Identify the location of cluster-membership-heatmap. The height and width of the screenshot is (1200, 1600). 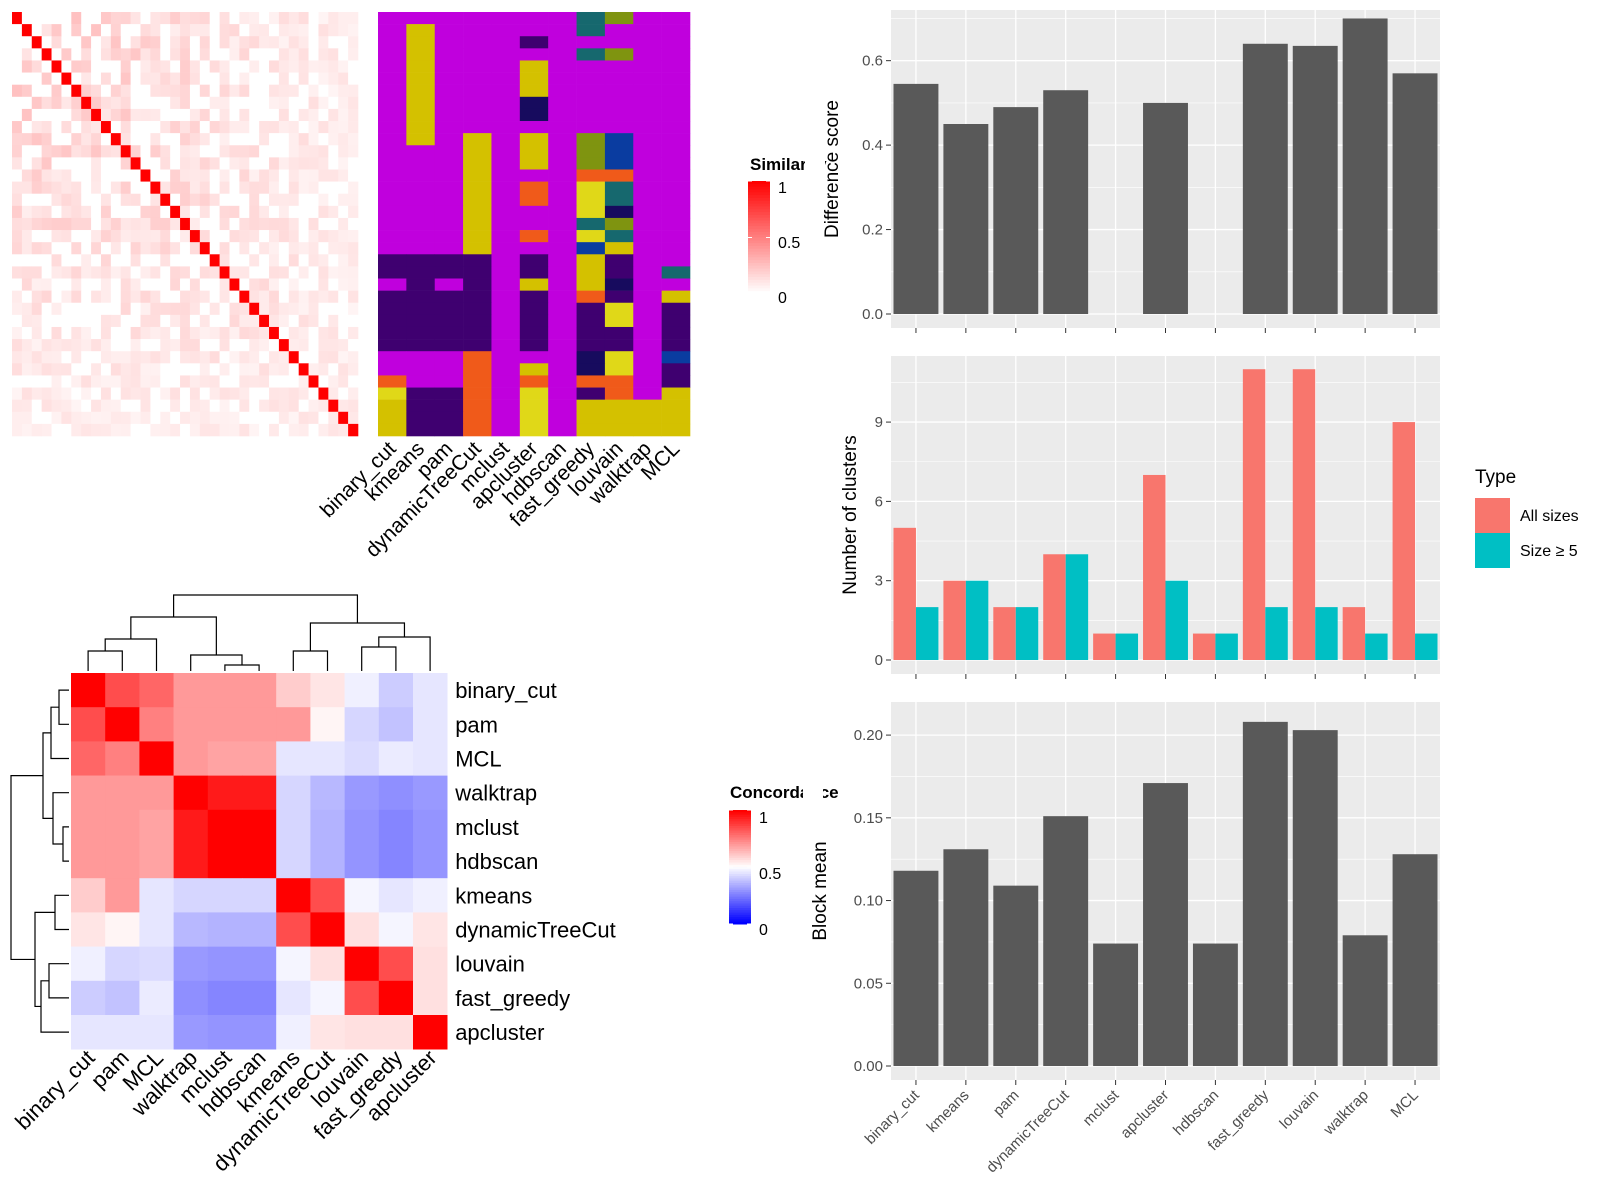
(534, 224).